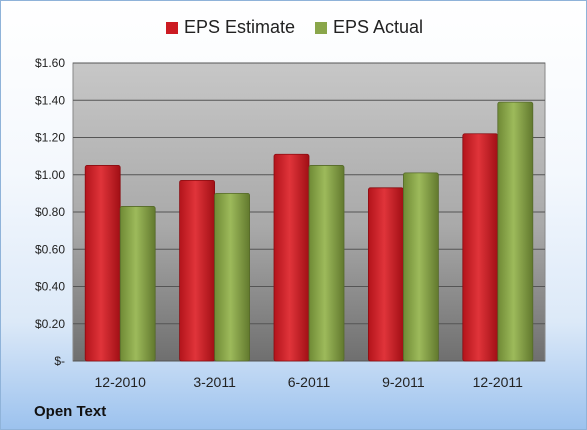 The height and width of the screenshot is (430, 587). I want to click on legend-swatch-estimate, so click(171, 27).